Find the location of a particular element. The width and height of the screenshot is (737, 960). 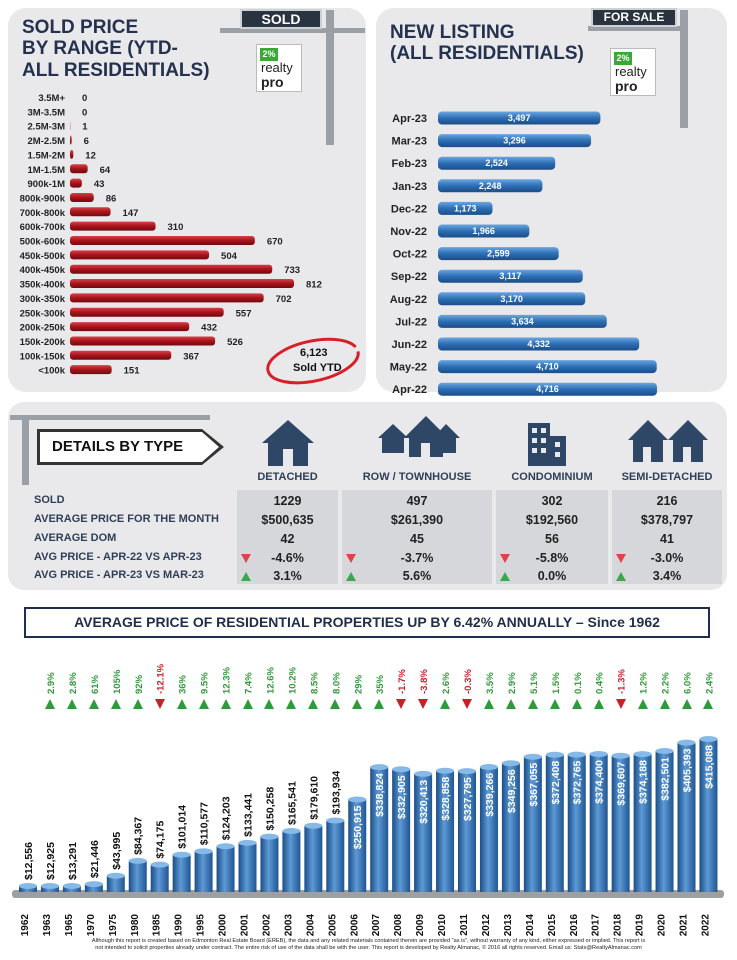

sold-range-tick-label: 200k-250k is located at coordinates (43, 328).